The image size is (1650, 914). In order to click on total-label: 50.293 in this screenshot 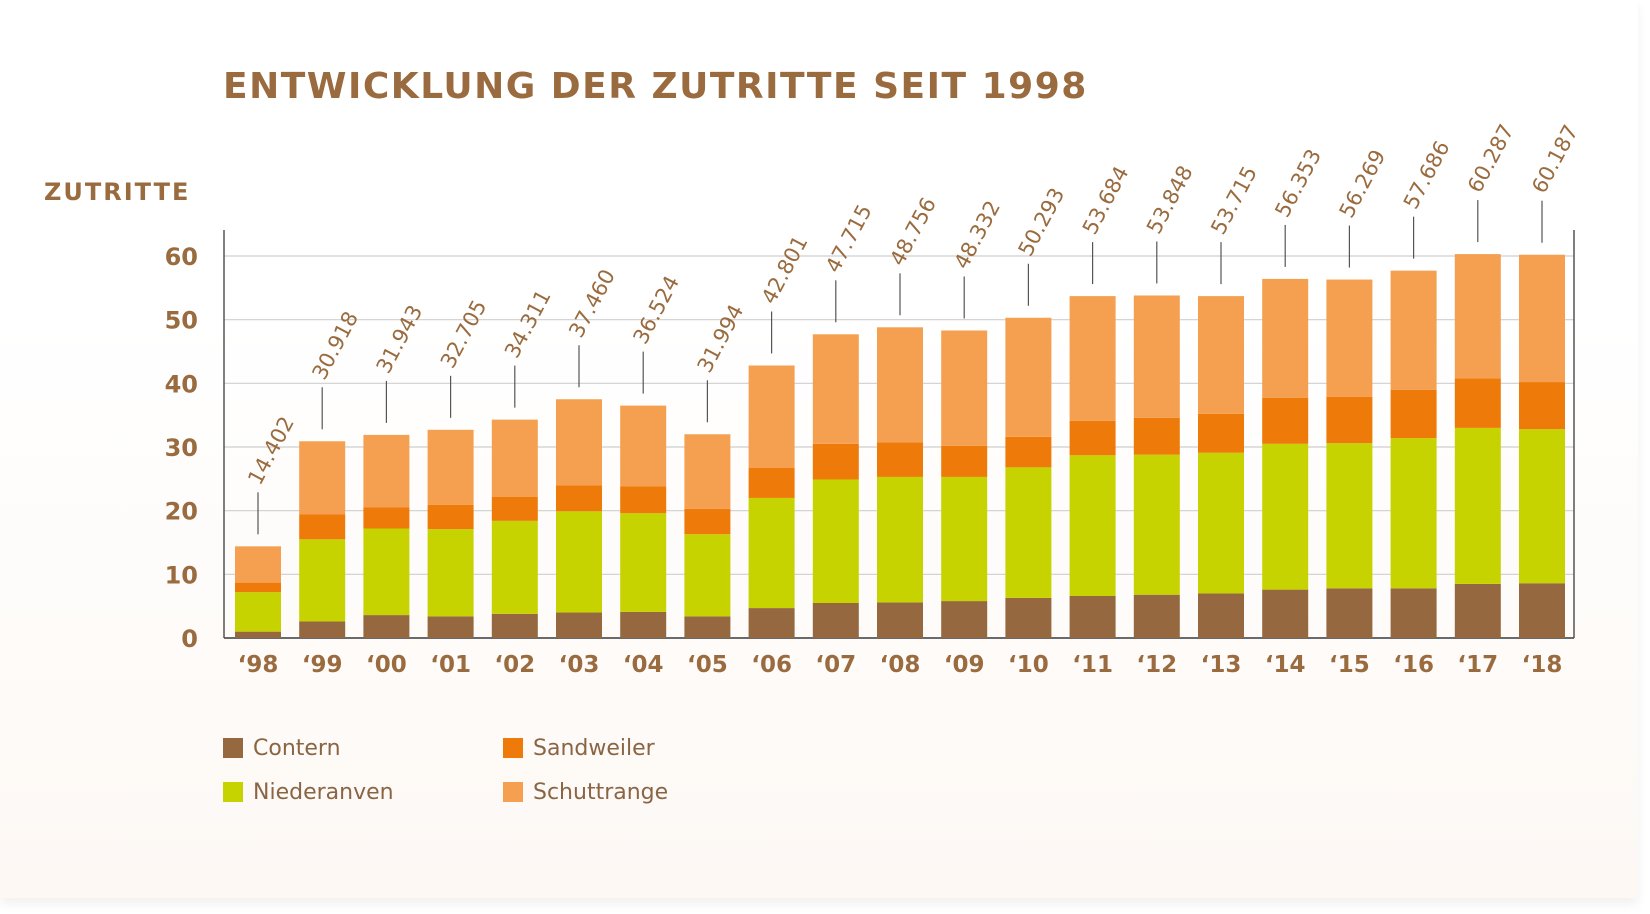, I will do `click(1042, 222)`.